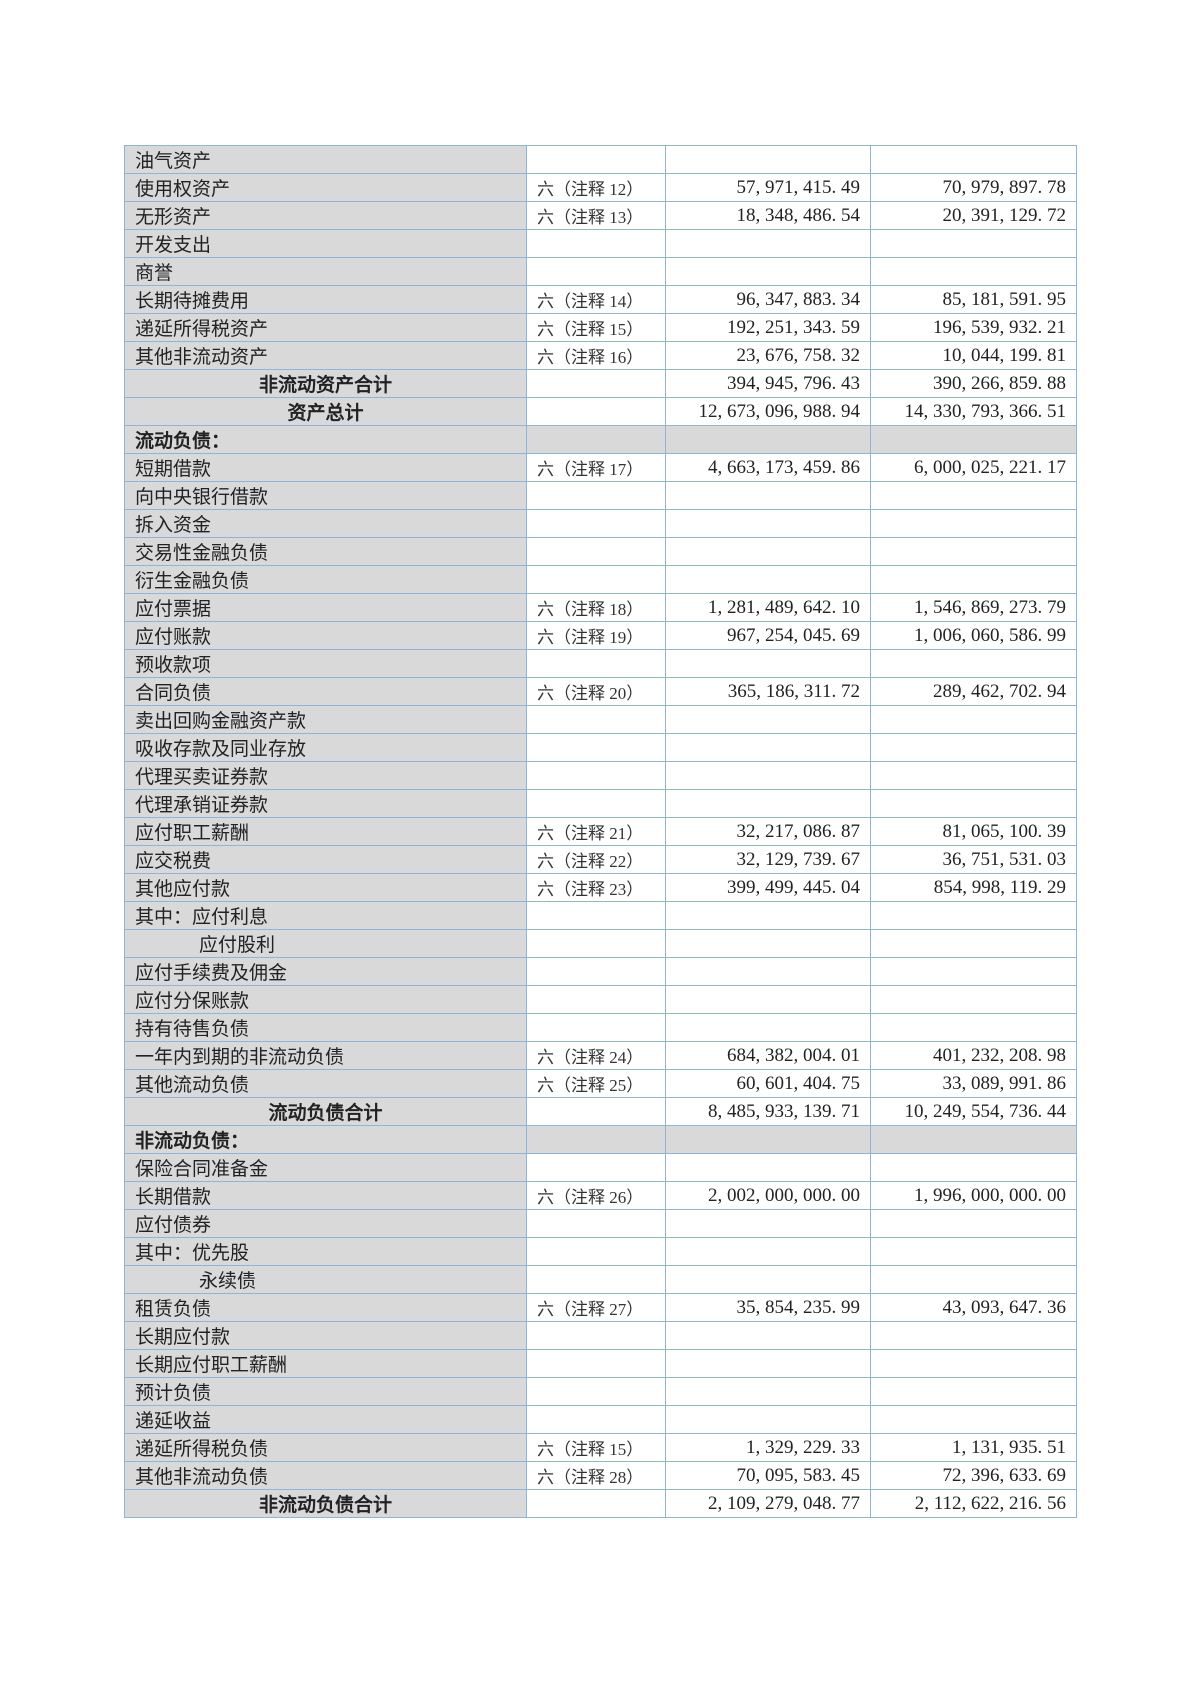 Image resolution: width=1200 pixels, height=1697 pixels. I want to click on note-reference: 六（注释 19）, so click(596, 635).